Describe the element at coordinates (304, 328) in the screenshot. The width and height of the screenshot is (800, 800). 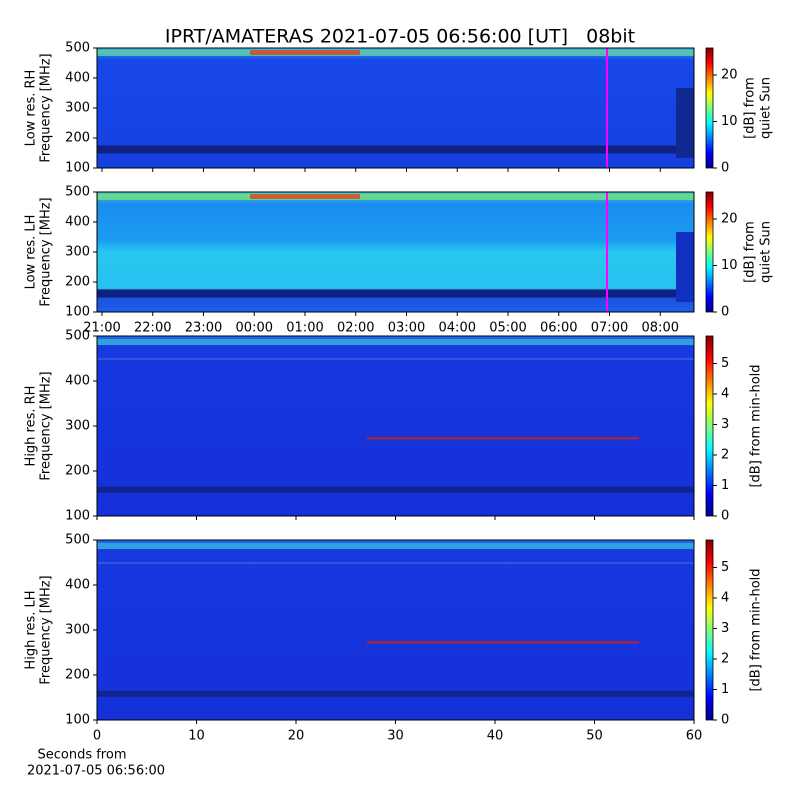
I see `x-tick-label: 01:00` at that location.